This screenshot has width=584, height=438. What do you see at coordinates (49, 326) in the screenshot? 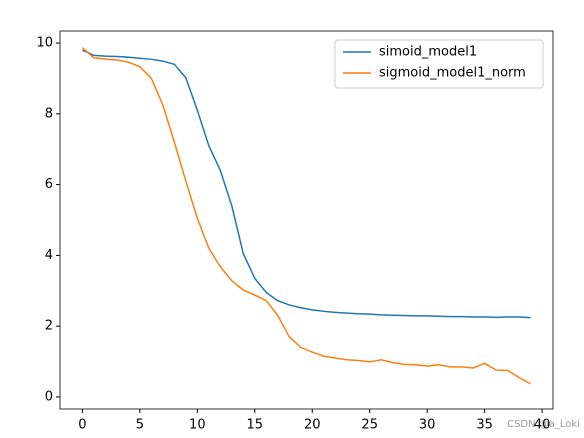
I see `y-tick-label: 2` at bounding box center [49, 326].